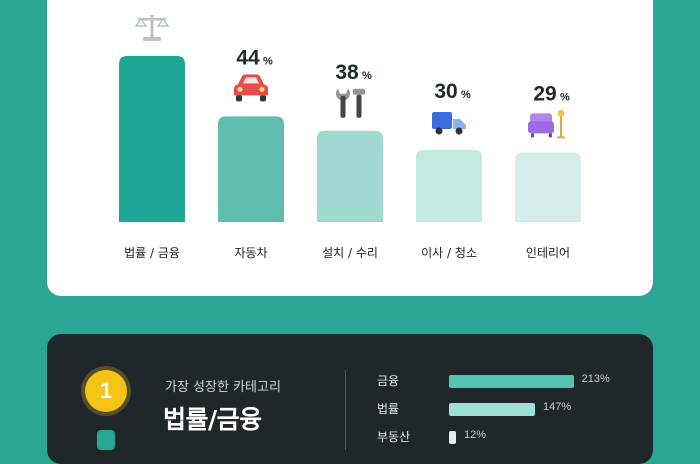  I want to click on panel-subtitle: 가장 성장한 카테고리, so click(223, 387).